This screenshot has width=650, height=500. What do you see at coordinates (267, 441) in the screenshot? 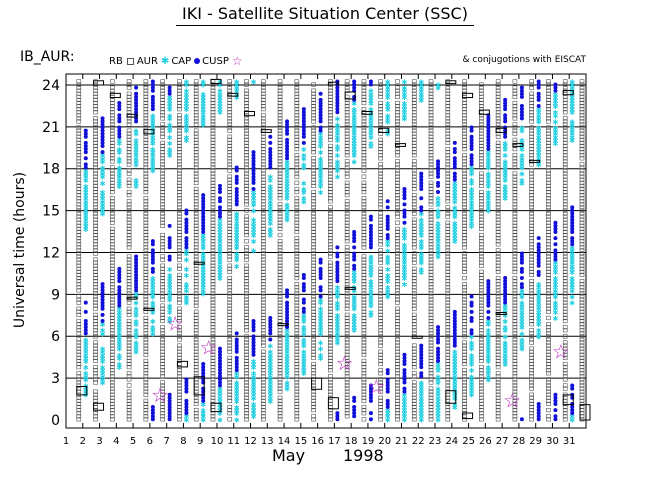
I see `x-tick-label: 13` at bounding box center [267, 441].